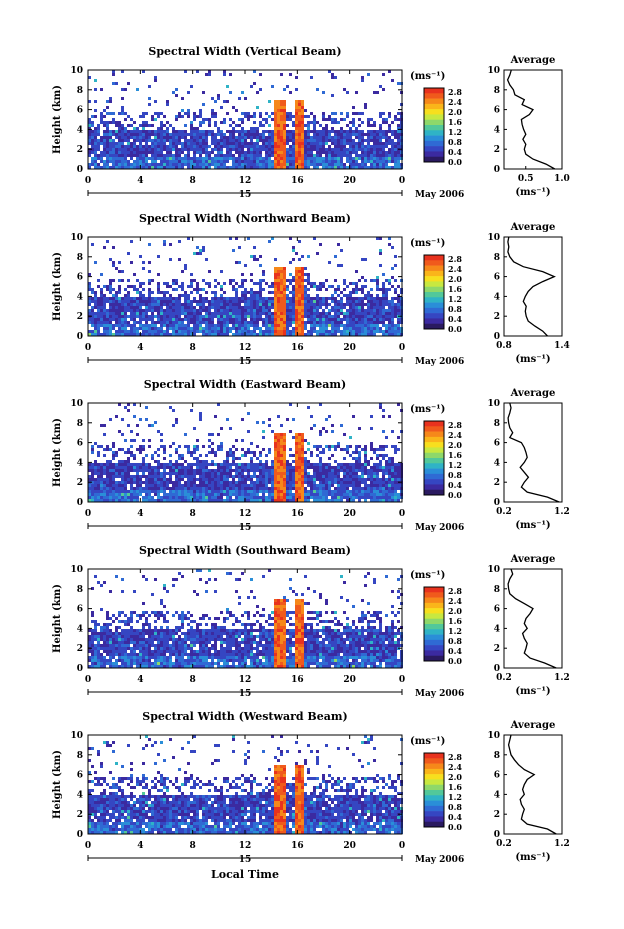 The height and width of the screenshot is (929, 624). Describe the element at coordinates (455, 757) in the screenshot. I see `colorbar-tick-label: 2.8` at that location.